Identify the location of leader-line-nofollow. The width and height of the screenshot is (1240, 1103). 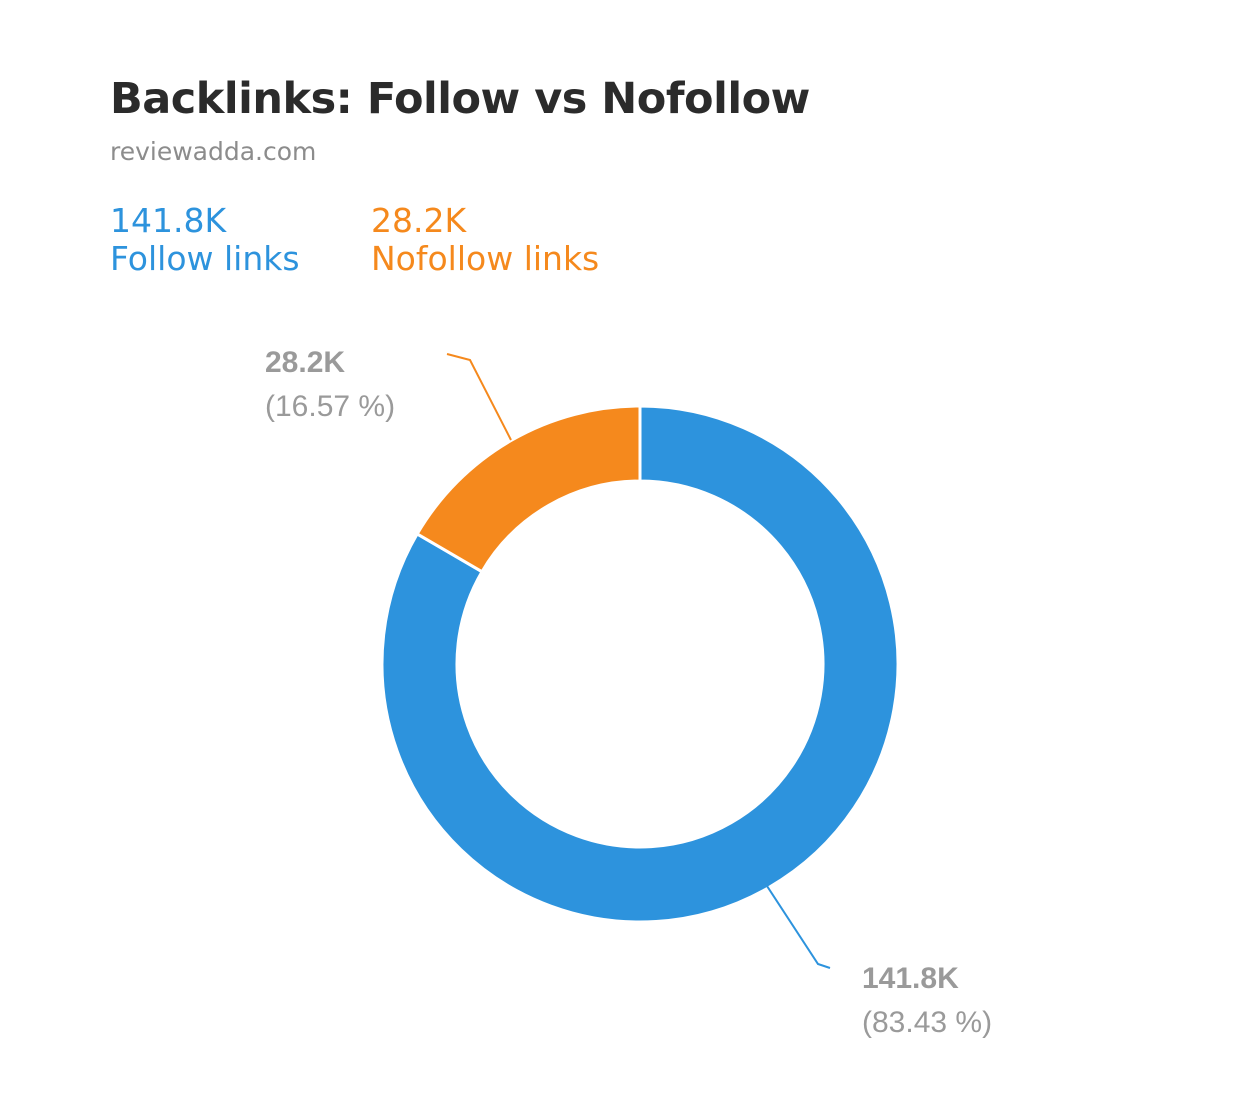
(479, 397).